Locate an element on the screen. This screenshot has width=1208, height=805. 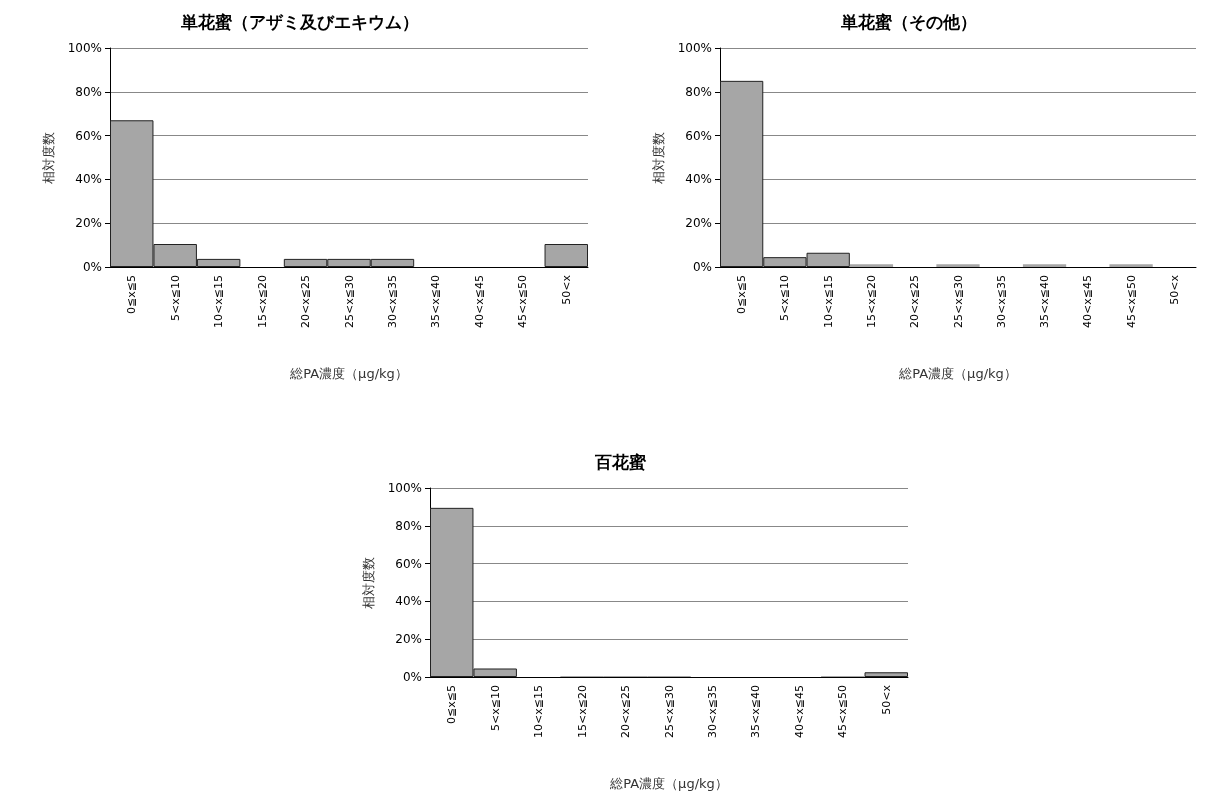
chart-title: 百花蜜 is located at coordinates (620, 461).